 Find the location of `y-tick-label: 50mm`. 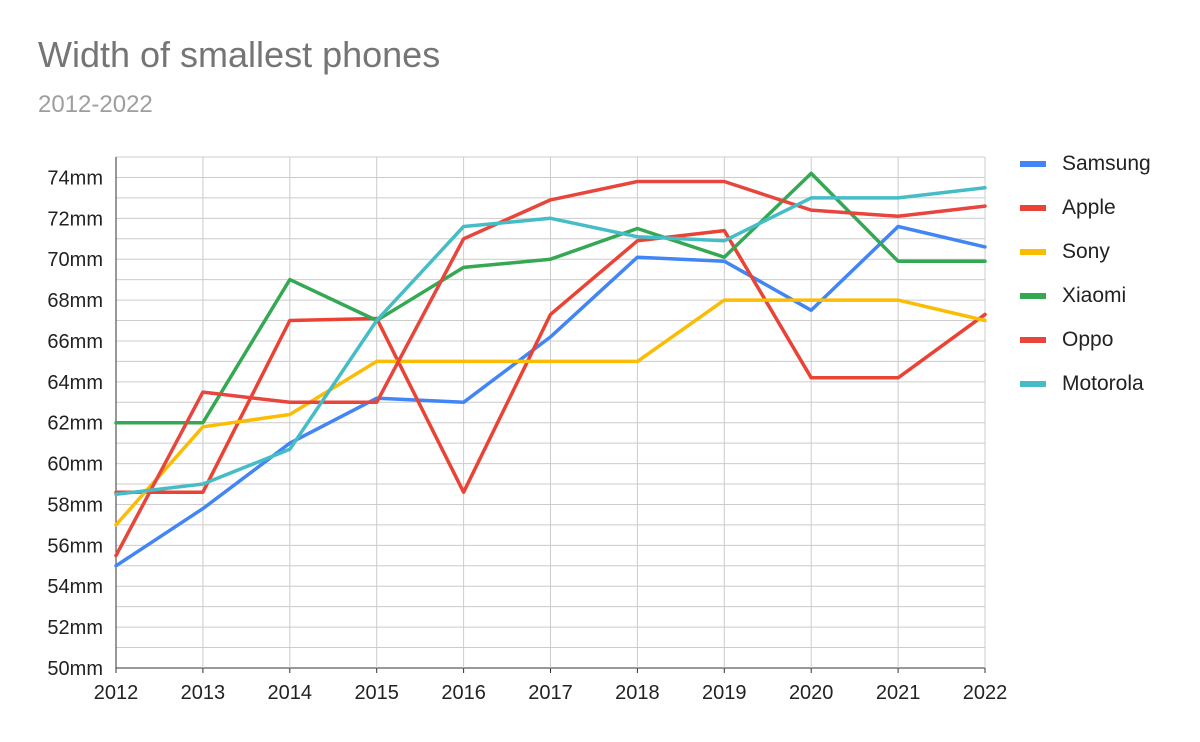

y-tick-label: 50mm is located at coordinates (75, 669).